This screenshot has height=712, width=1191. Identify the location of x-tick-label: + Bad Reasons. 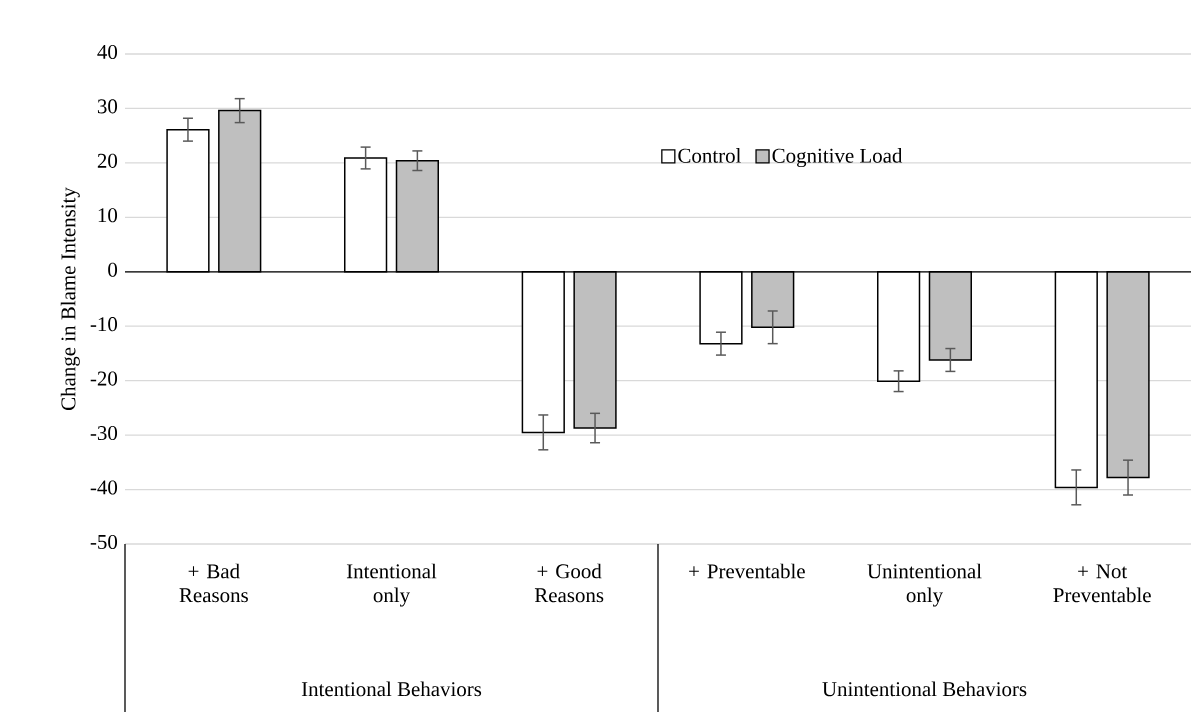
(213, 583).